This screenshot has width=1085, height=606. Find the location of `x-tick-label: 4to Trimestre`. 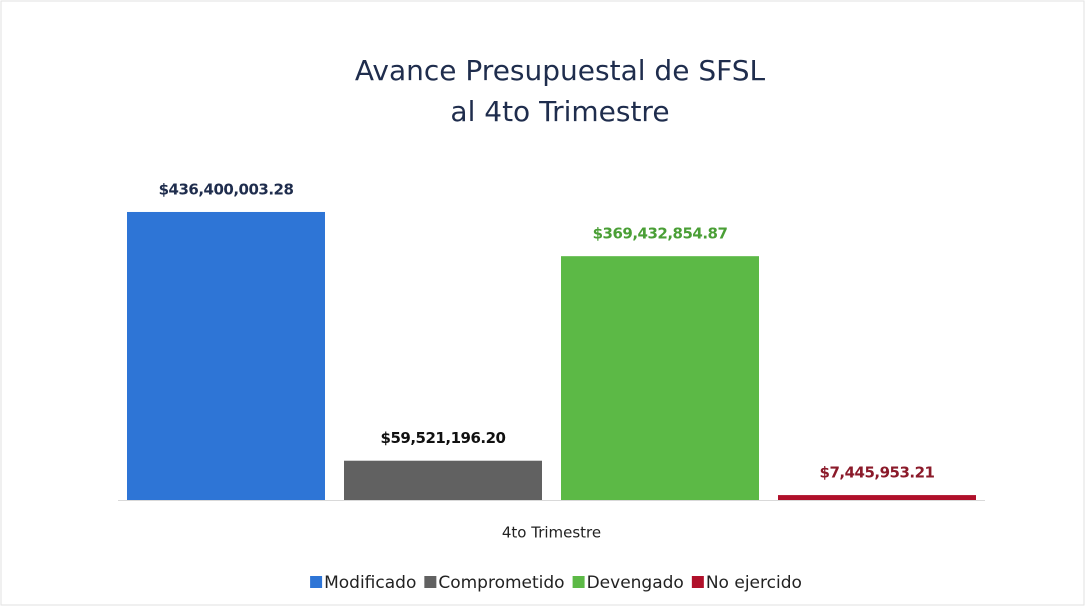

x-tick-label: 4to Trimestre is located at coordinates (551, 533).